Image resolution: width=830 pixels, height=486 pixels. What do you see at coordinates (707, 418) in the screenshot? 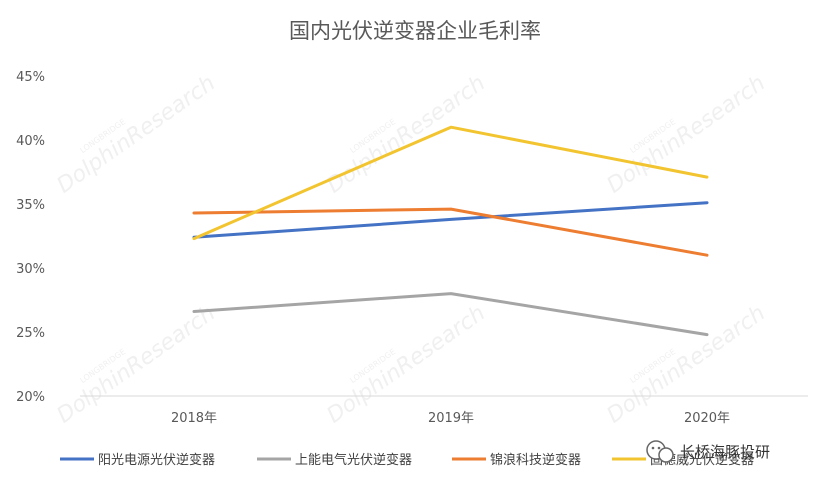
I see `x-tick-label: 2020年` at bounding box center [707, 418].